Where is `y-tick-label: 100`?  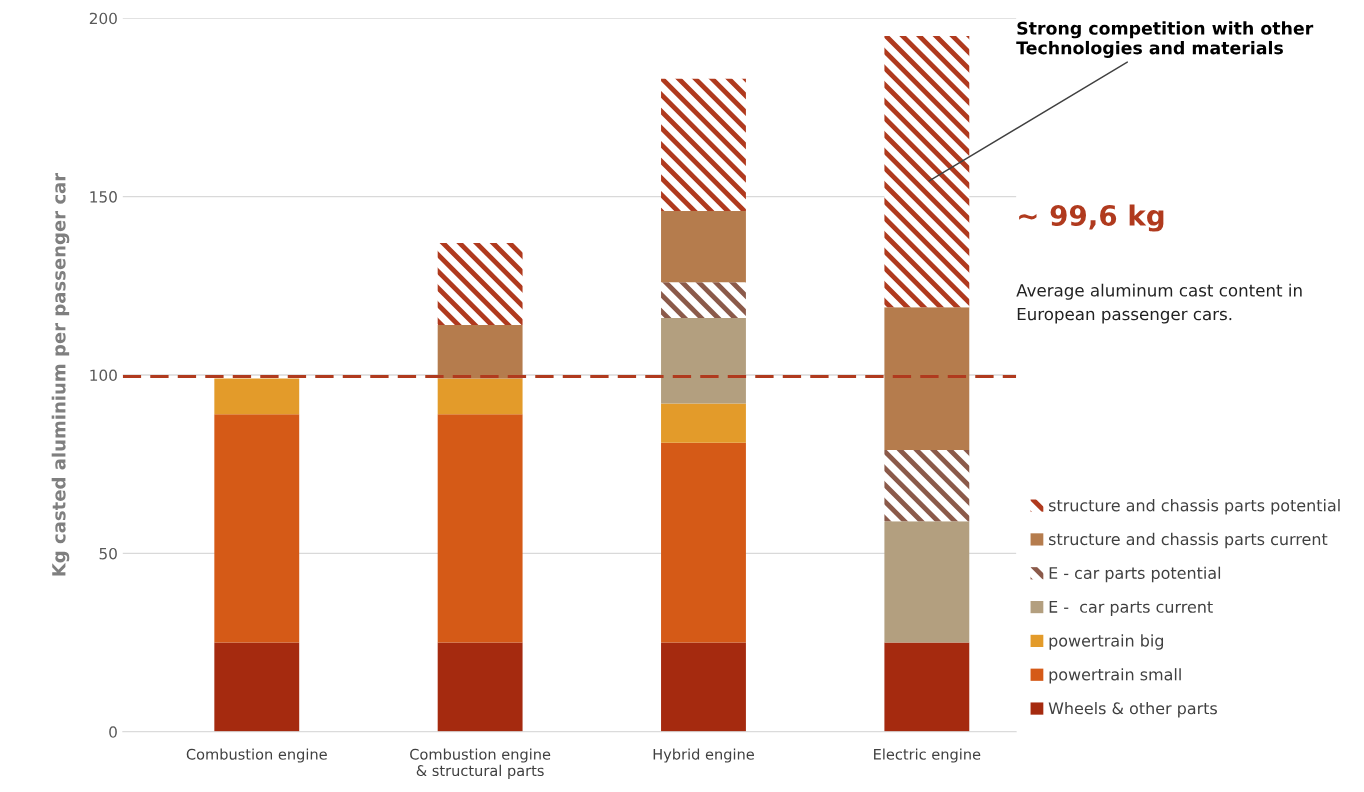
y-tick-label: 100 is located at coordinates (103, 375).